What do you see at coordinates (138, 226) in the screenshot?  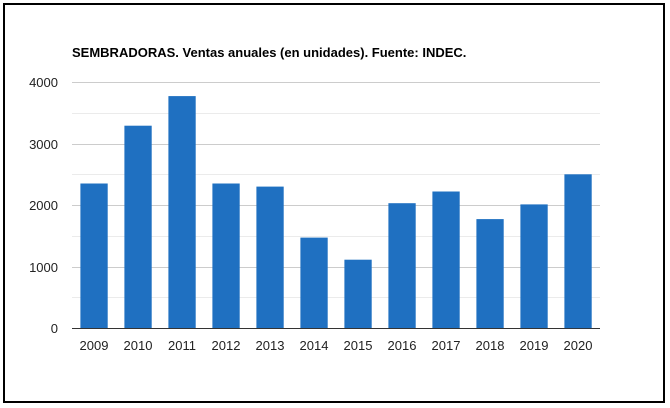 I see `bar-2010` at bounding box center [138, 226].